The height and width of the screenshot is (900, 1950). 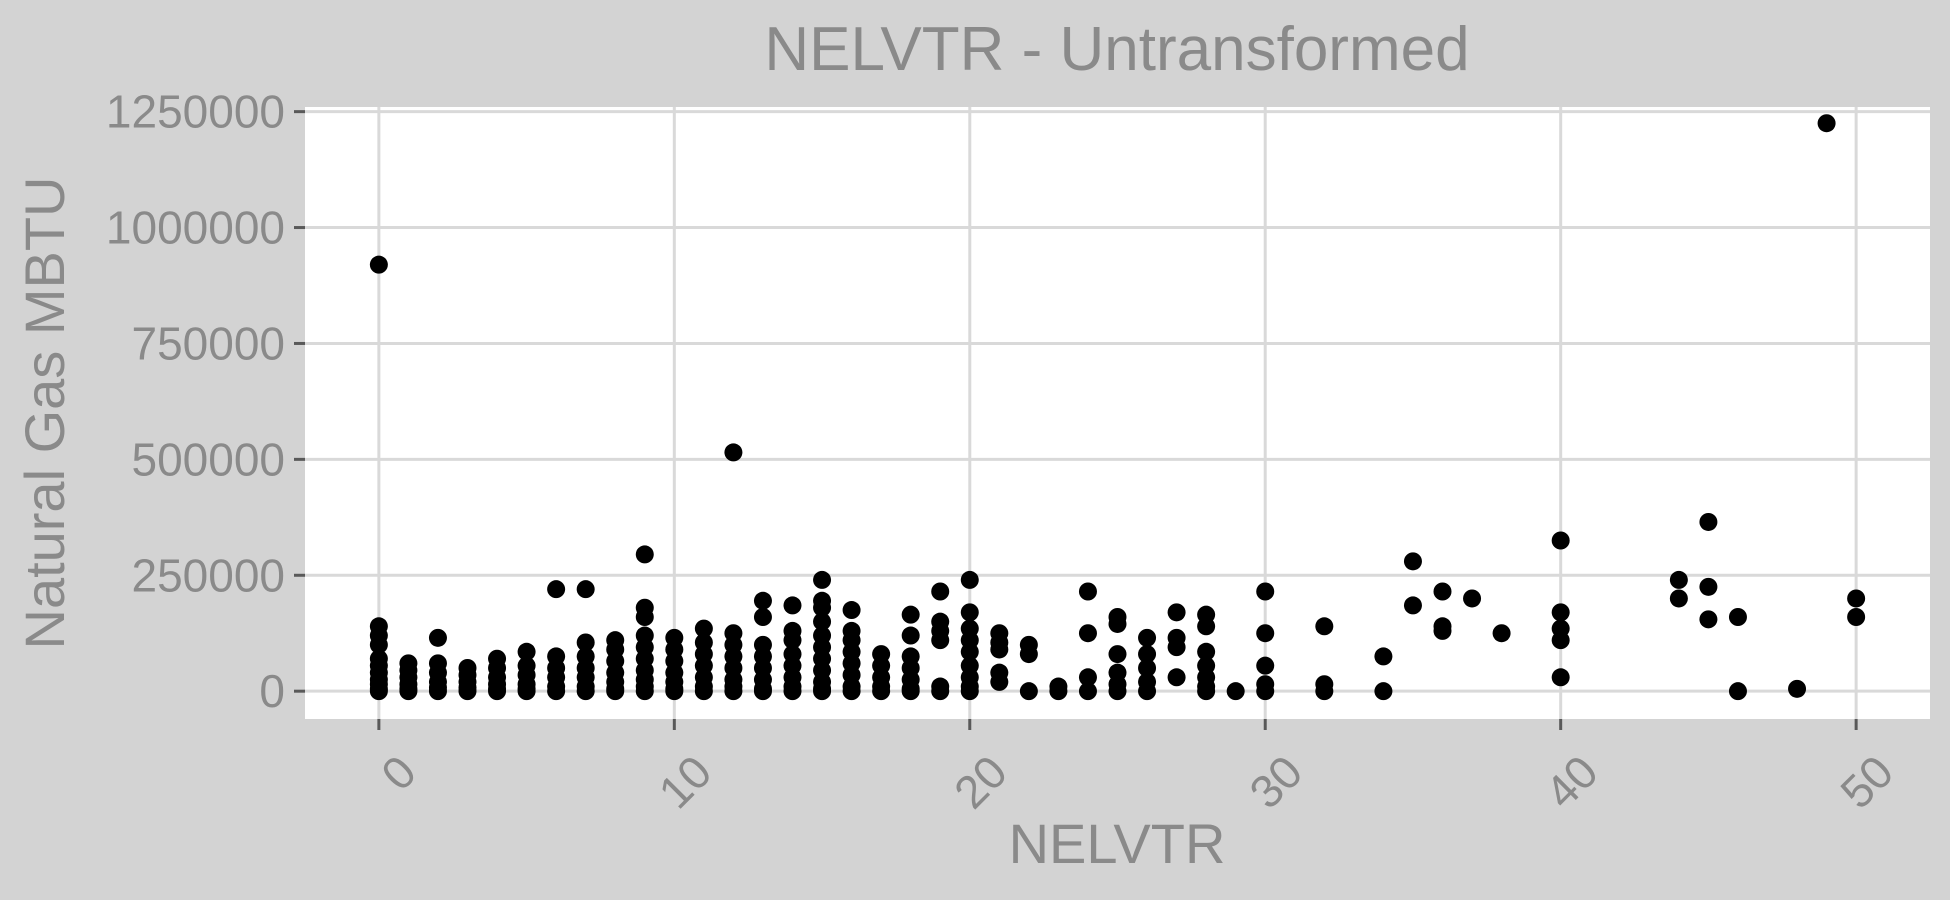 What do you see at coordinates (209, 343) in the screenshot?
I see `y-tick-label: 750000` at bounding box center [209, 343].